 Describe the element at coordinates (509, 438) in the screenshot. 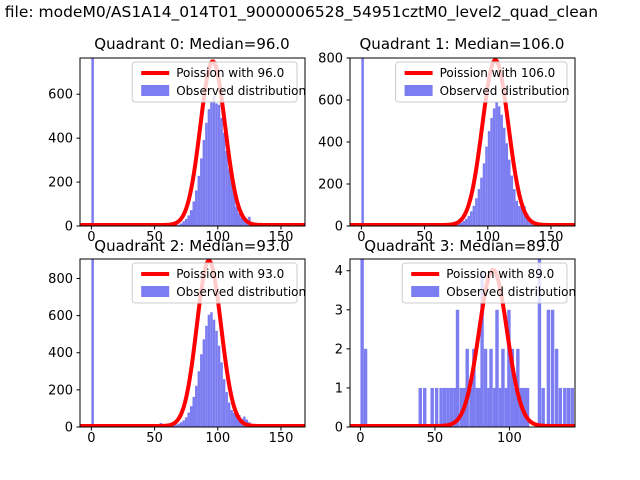

I see `x-tick-label: 100` at that location.